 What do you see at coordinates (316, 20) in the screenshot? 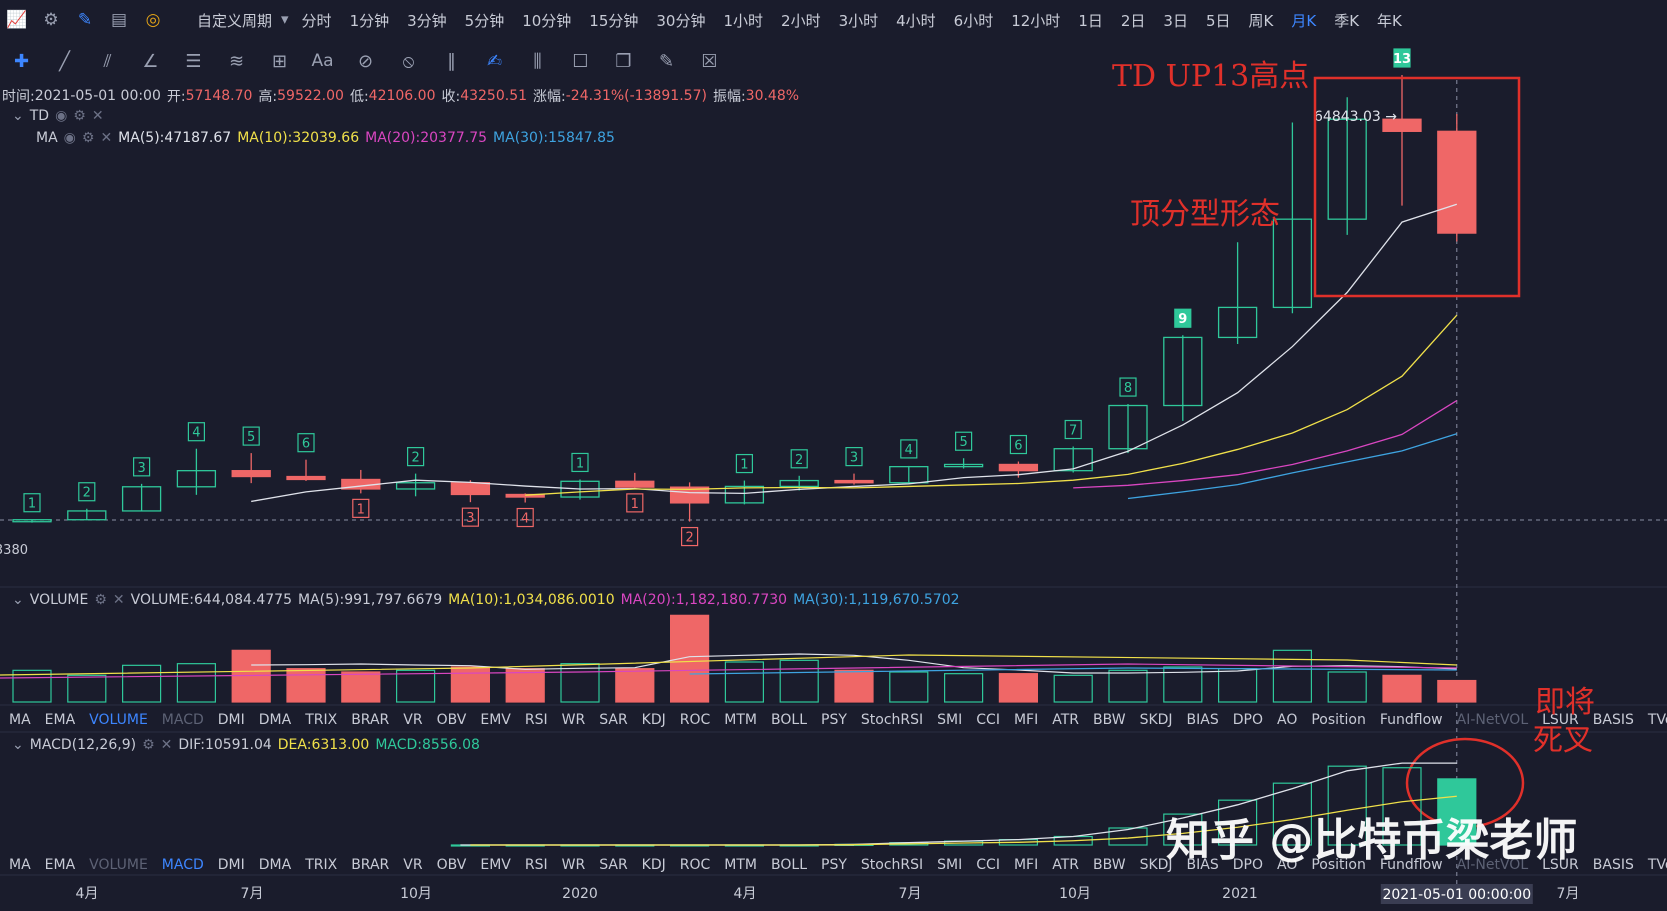
I see `period-0: 分时` at bounding box center [316, 20].